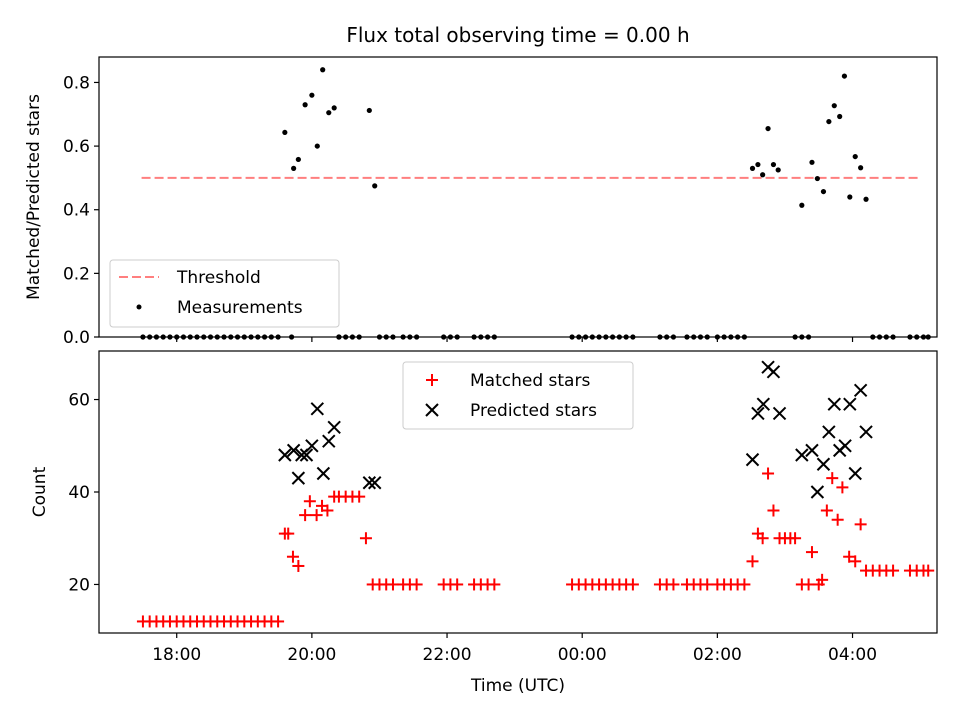 This screenshot has height=720, width=960. Describe the element at coordinates (76, 83) in the screenshot. I see `top-y-tick-label: 0.8` at that location.